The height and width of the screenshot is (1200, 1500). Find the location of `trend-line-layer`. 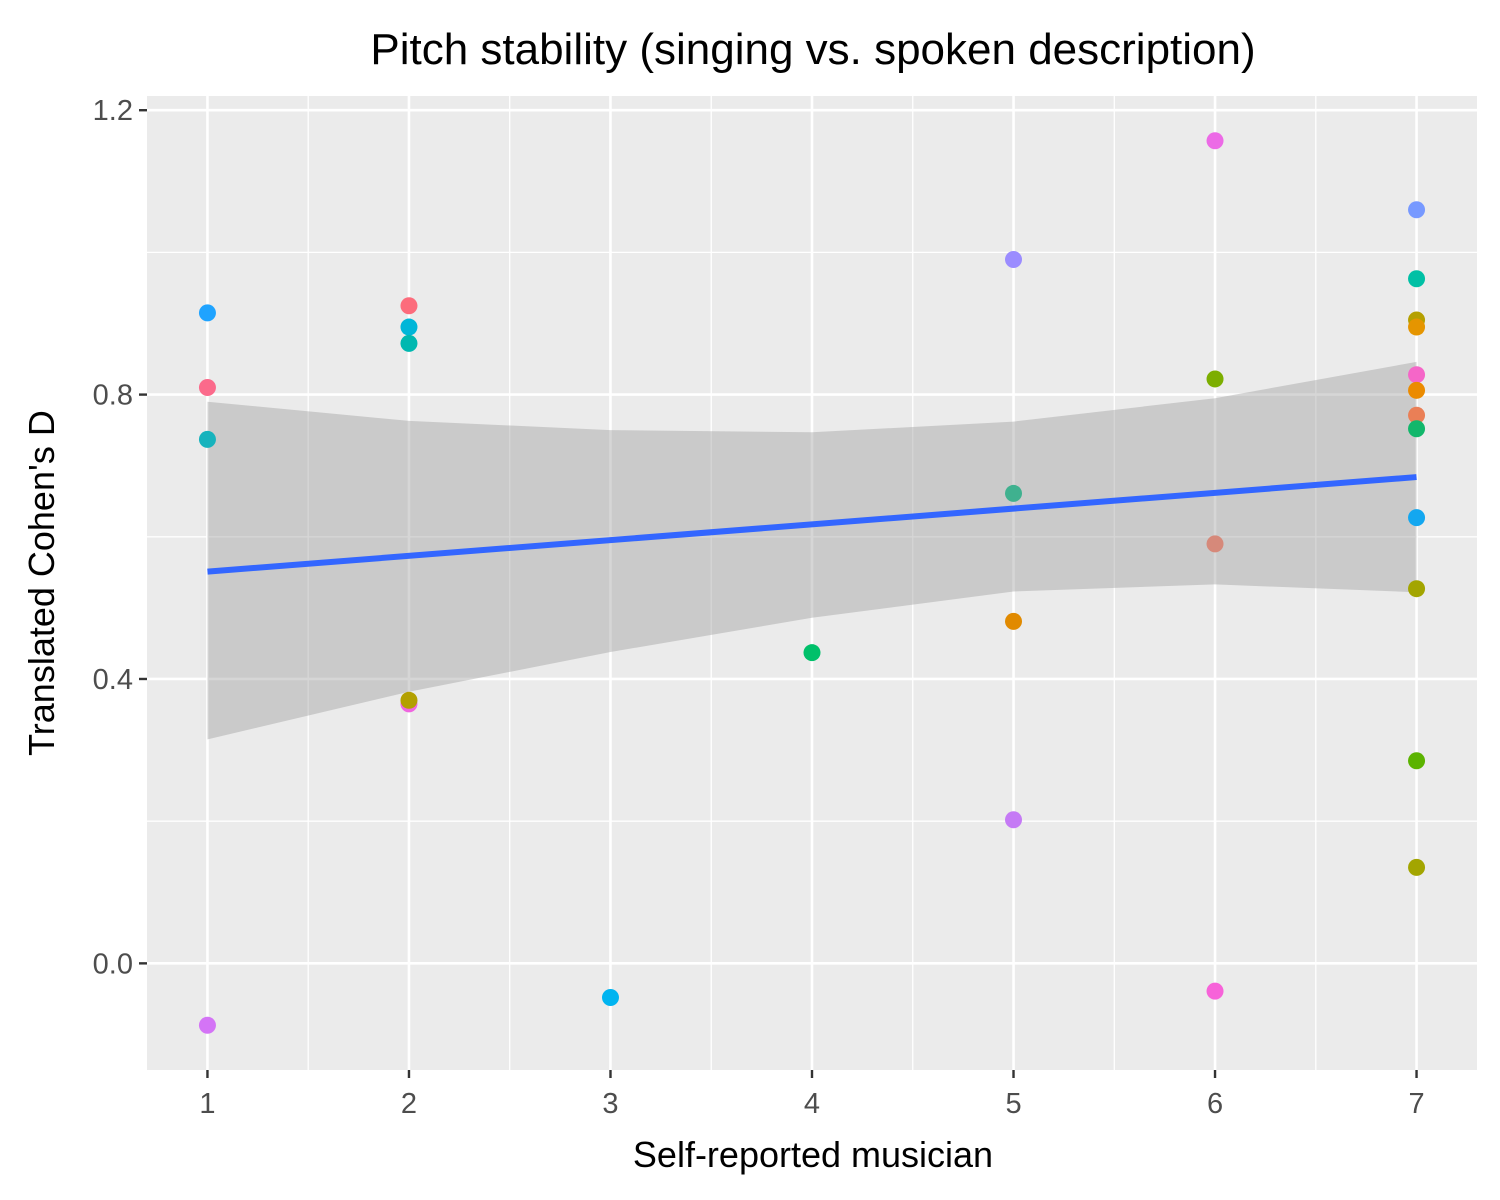

trend-line-layer is located at coordinates (812, 524).